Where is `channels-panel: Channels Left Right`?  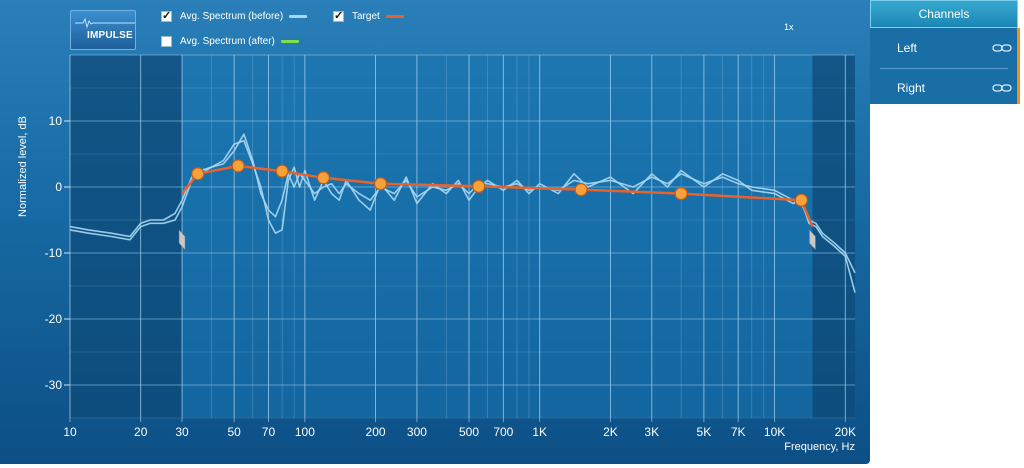
channels-panel: Channels Left Right is located at coordinates (947, 52).